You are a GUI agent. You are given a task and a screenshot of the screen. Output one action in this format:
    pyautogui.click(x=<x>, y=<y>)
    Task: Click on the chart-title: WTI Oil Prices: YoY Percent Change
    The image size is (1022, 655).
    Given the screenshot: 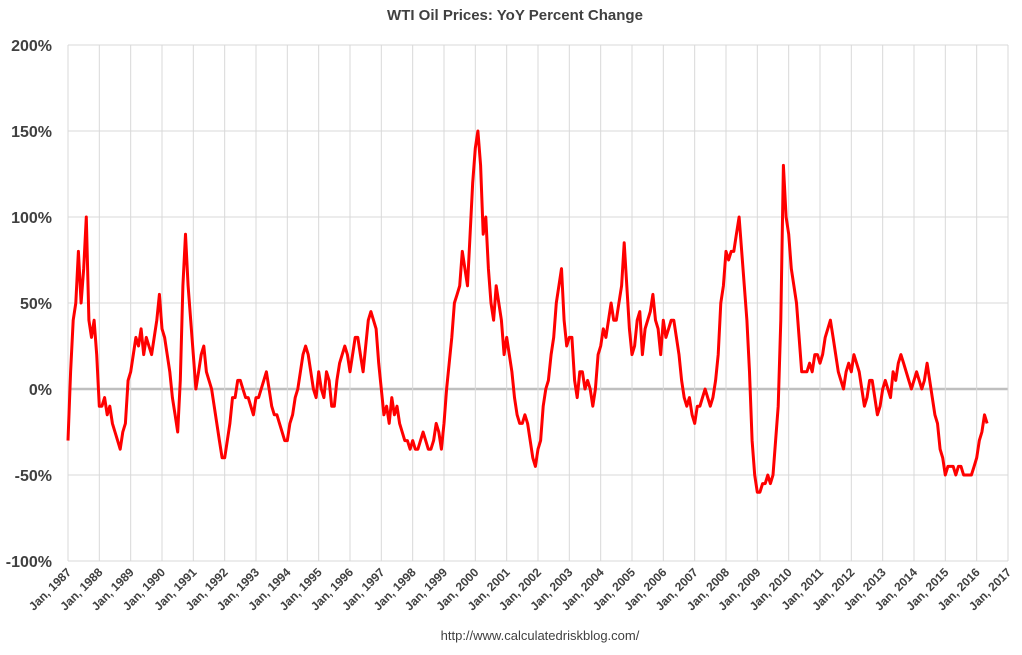 What is the action you would take?
    pyautogui.click(x=515, y=15)
    